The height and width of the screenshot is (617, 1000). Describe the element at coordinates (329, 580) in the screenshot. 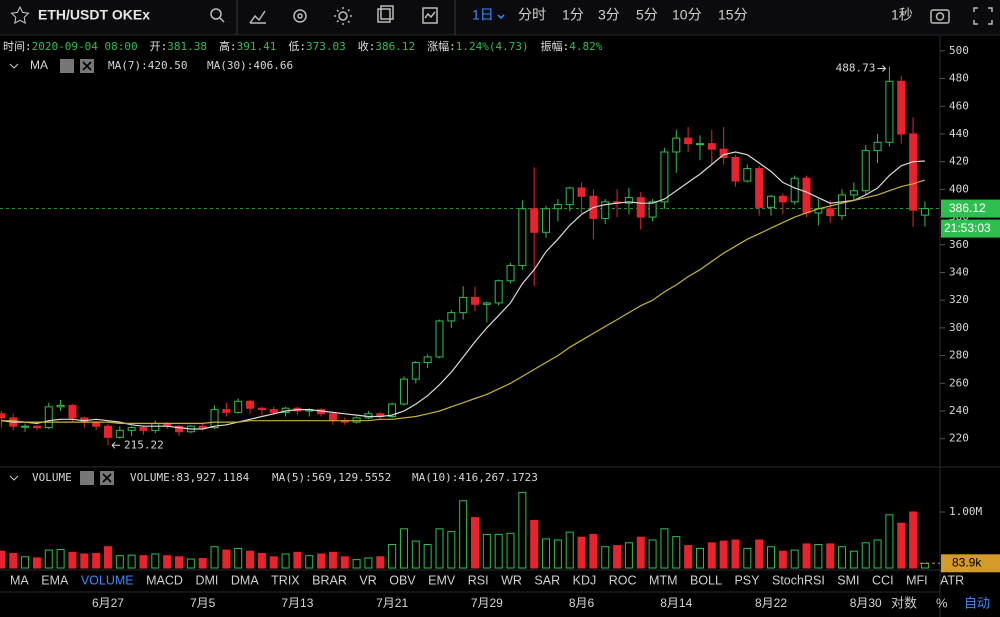

I see `indicator-tab: BRAR` at that location.